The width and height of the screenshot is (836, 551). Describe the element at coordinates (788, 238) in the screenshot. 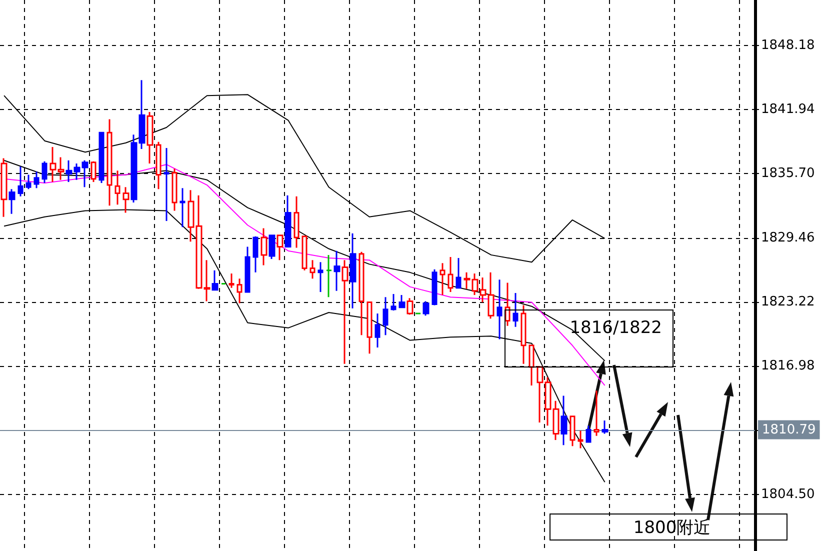

I see `y-tick-label: 1829.46` at that location.